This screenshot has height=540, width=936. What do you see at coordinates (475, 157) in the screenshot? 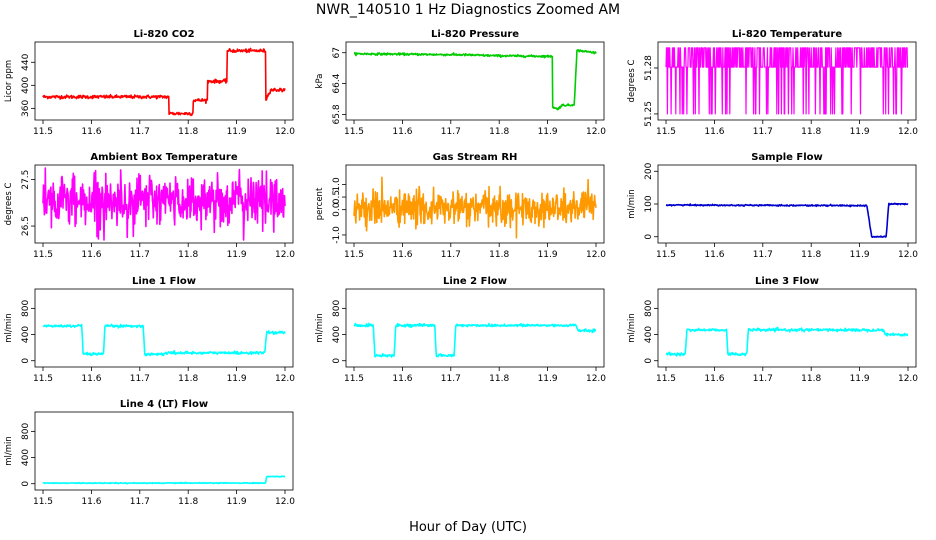
I see `panel-title: Gas Stream RH` at bounding box center [475, 157].